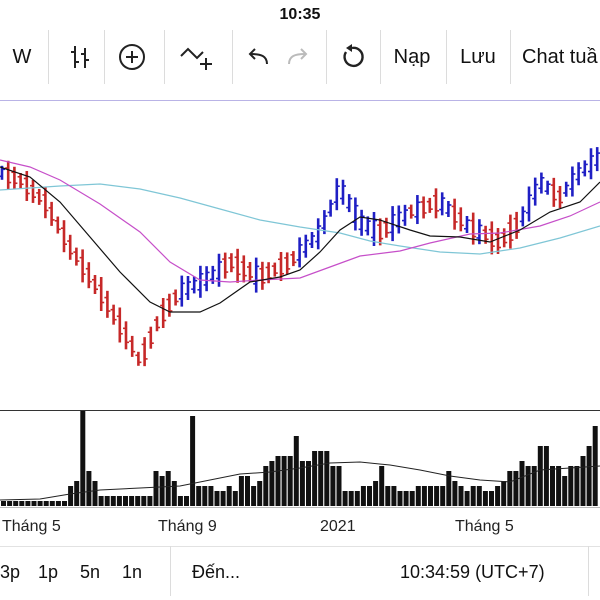  I want to click on bottom-bar-border, so click(300, 546).